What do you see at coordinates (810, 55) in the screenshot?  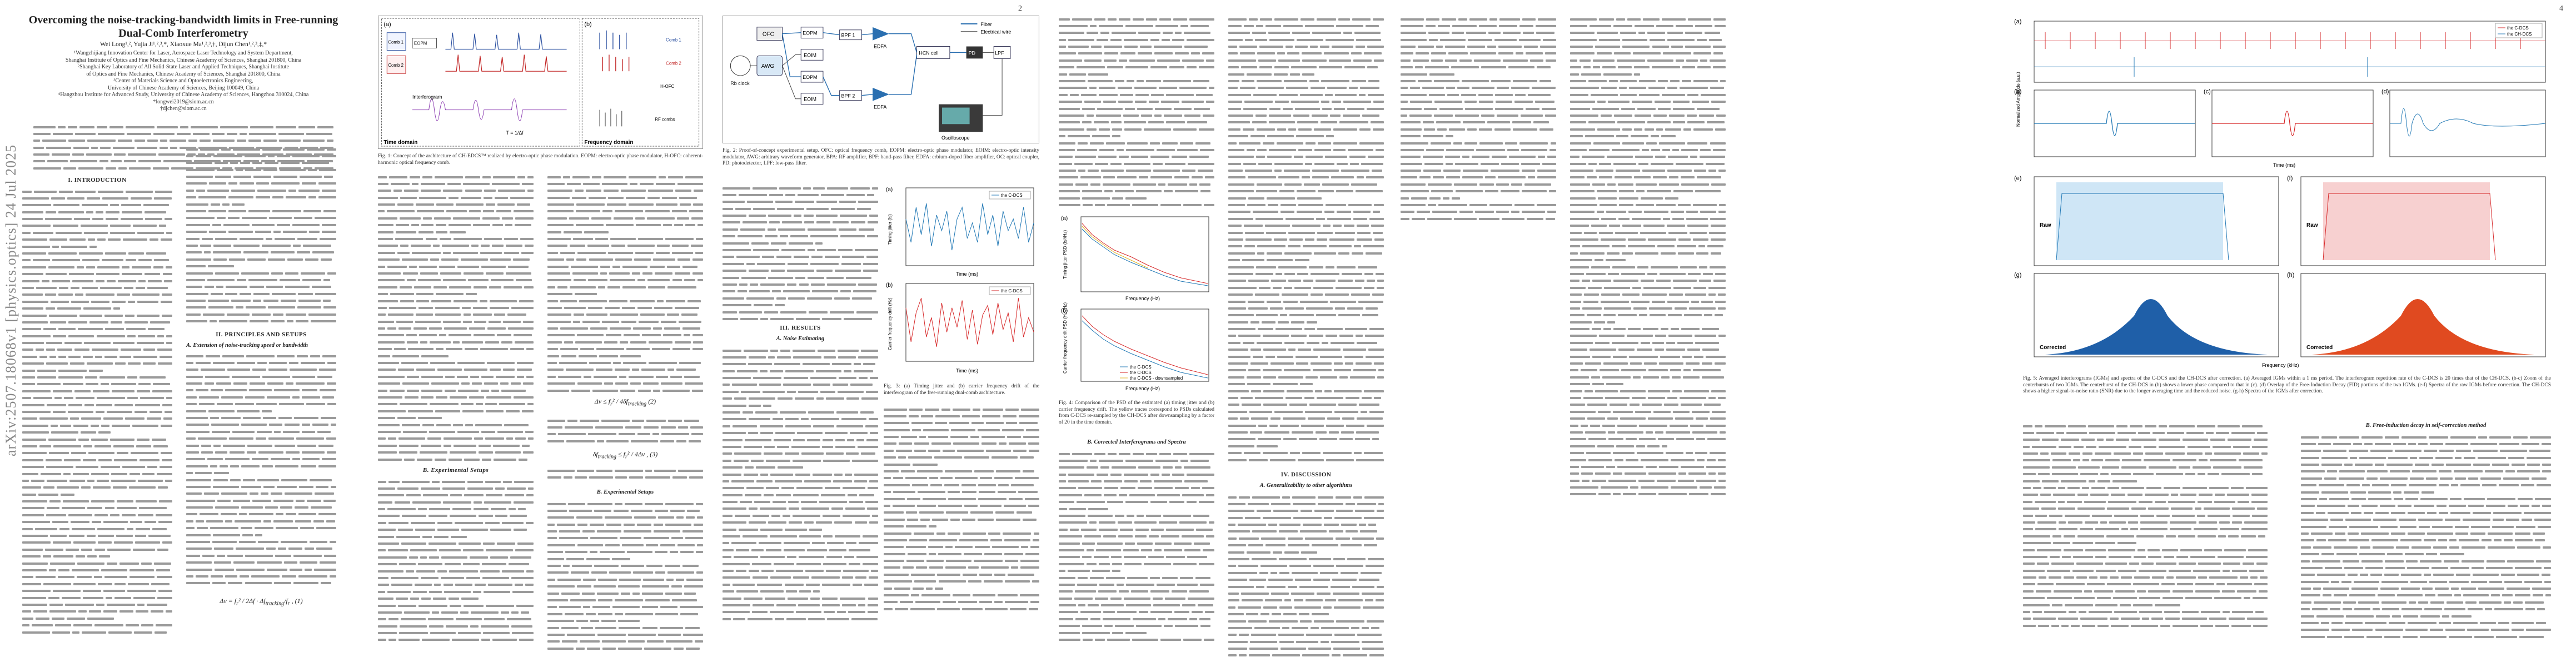 I see `fig2-eoim-label: EOIM` at bounding box center [810, 55].